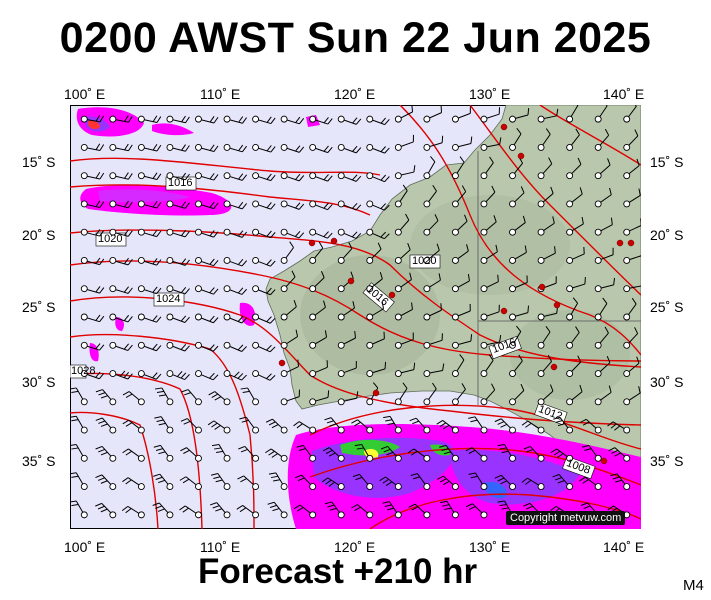  What do you see at coordinates (338, 571) in the screenshot?
I see `forecast-label: Forecast +210 hr` at bounding box center [338, 571].